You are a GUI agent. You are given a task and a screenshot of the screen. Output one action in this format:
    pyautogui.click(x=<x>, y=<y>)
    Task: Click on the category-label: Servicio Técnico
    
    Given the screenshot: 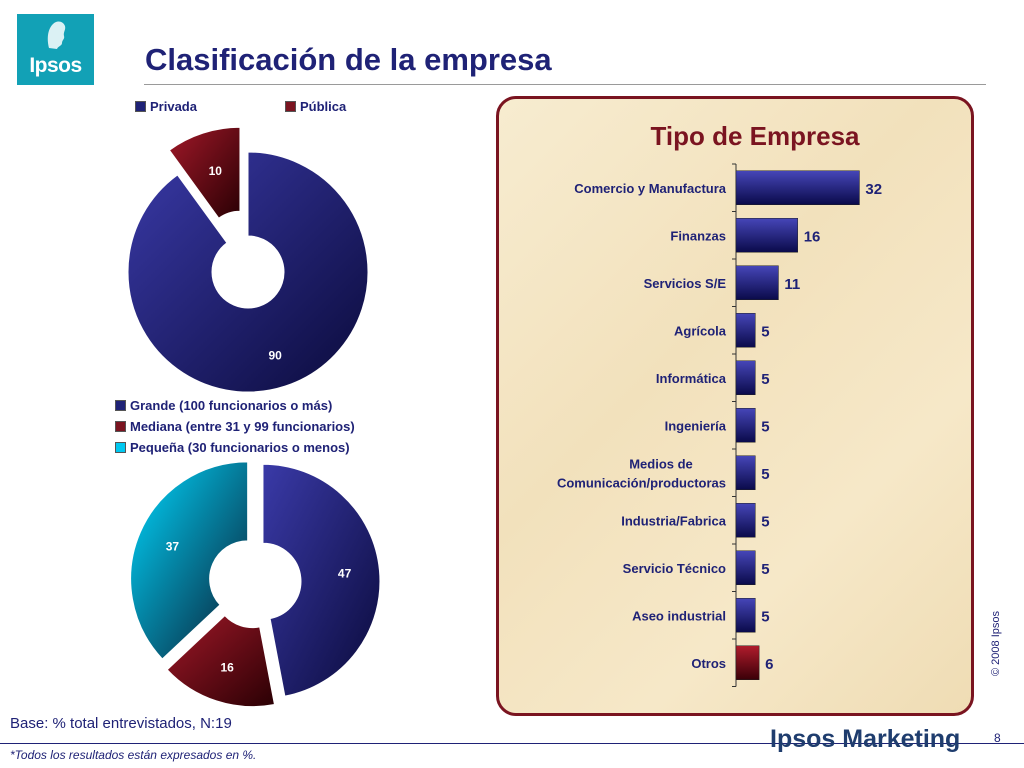 What is the action you would take?
    pyautogui.click(x=674, y=568)
    